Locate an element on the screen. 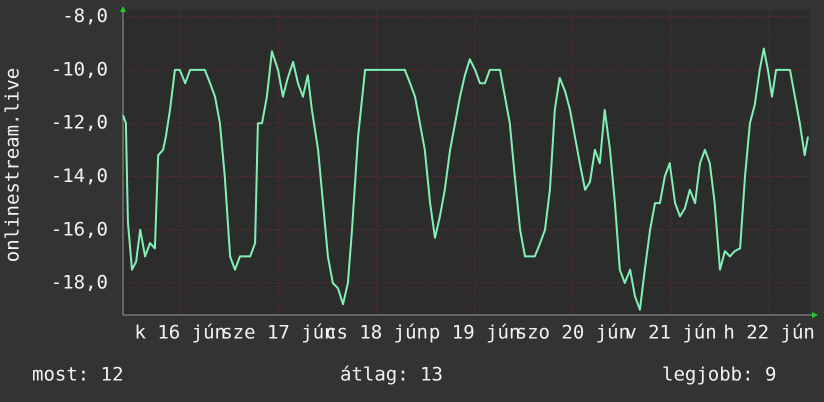 The image size is (824, 402). y-tick-label: -10,0 is located at coordinates (79, 69).